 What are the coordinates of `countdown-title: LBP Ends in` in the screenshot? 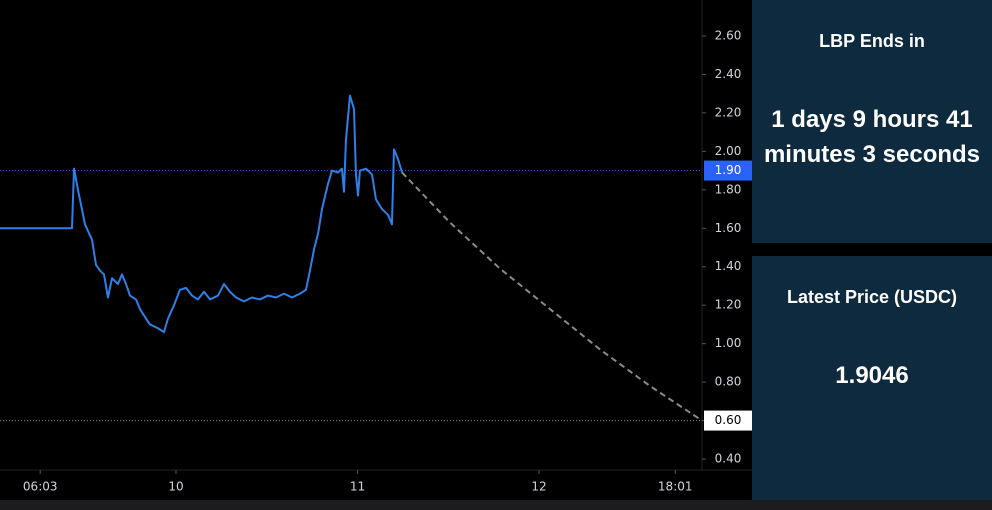 It's located at (872, 41).